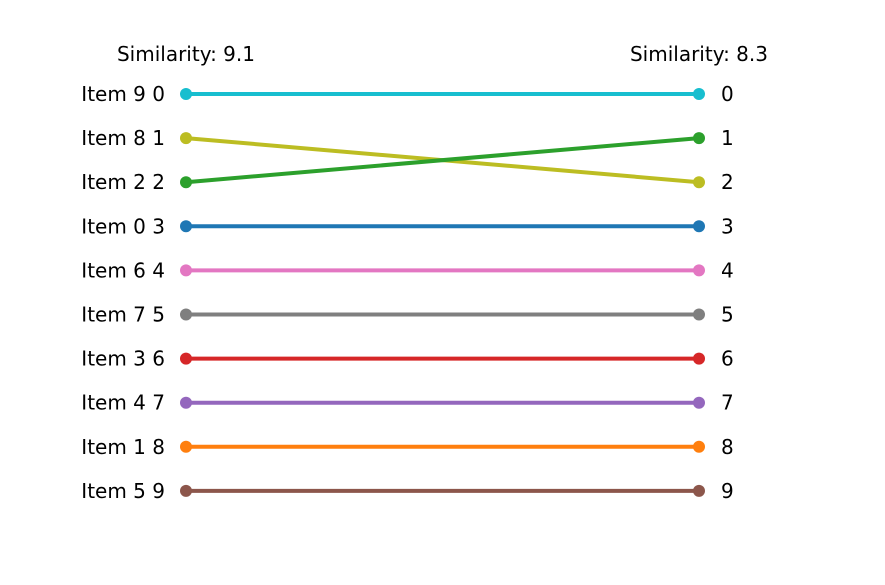 The height and width of the screenshot is (585, 885). What do you see at coordinates (186, 54) in the screenshot?
I see `left-axis-title: Similarity: 9.1` at bounding box center [186, 54].